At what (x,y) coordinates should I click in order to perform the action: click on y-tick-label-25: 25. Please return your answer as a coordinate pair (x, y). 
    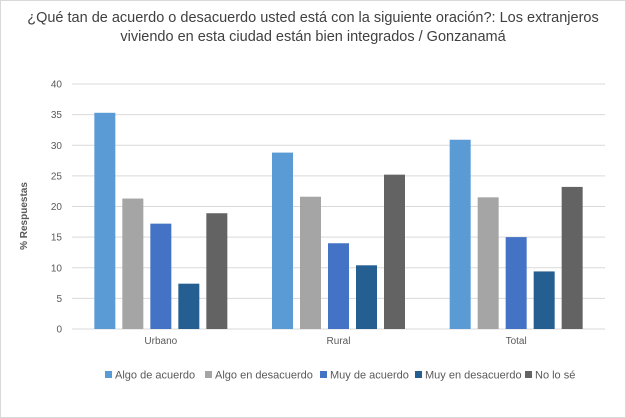
    Looking at the image, I should click on (57, 176).